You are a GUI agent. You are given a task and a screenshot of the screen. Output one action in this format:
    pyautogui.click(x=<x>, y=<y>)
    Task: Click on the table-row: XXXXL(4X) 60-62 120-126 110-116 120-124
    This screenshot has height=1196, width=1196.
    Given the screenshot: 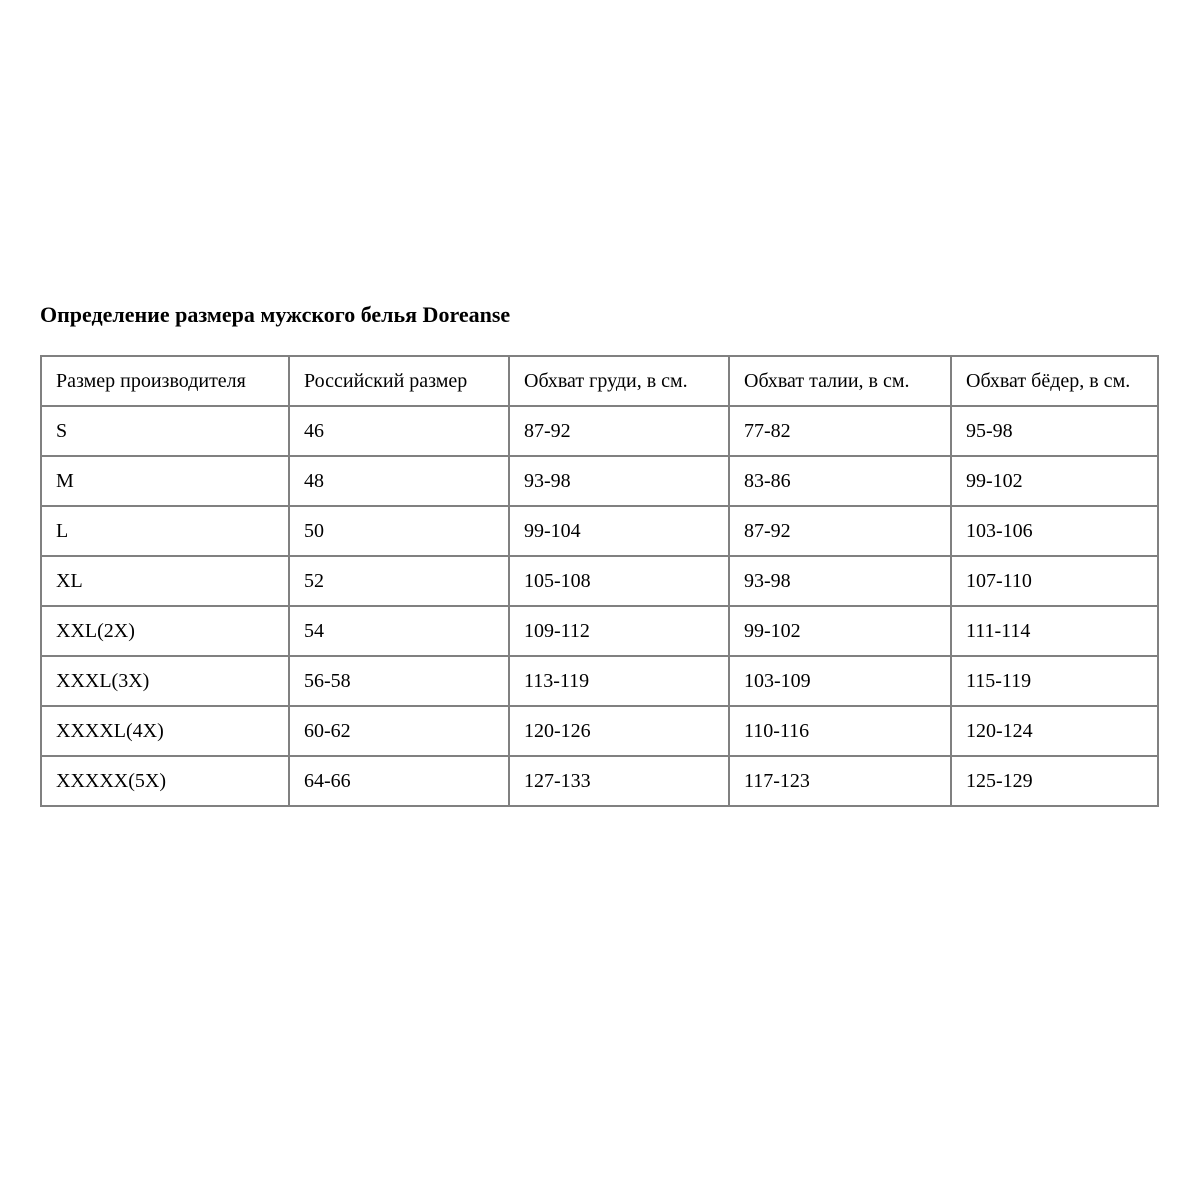 What is the action you would take?
    pyautogui.click(x=599, y=731)
    